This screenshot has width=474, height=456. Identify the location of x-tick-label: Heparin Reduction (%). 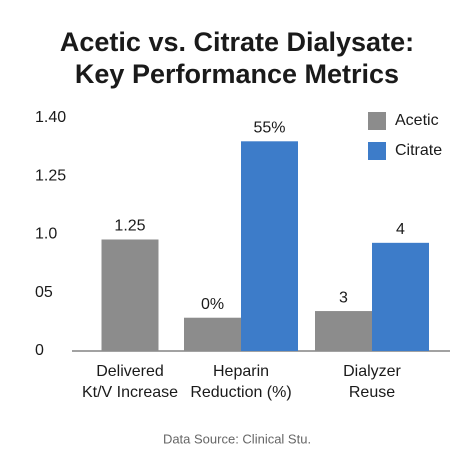
(240, 382).